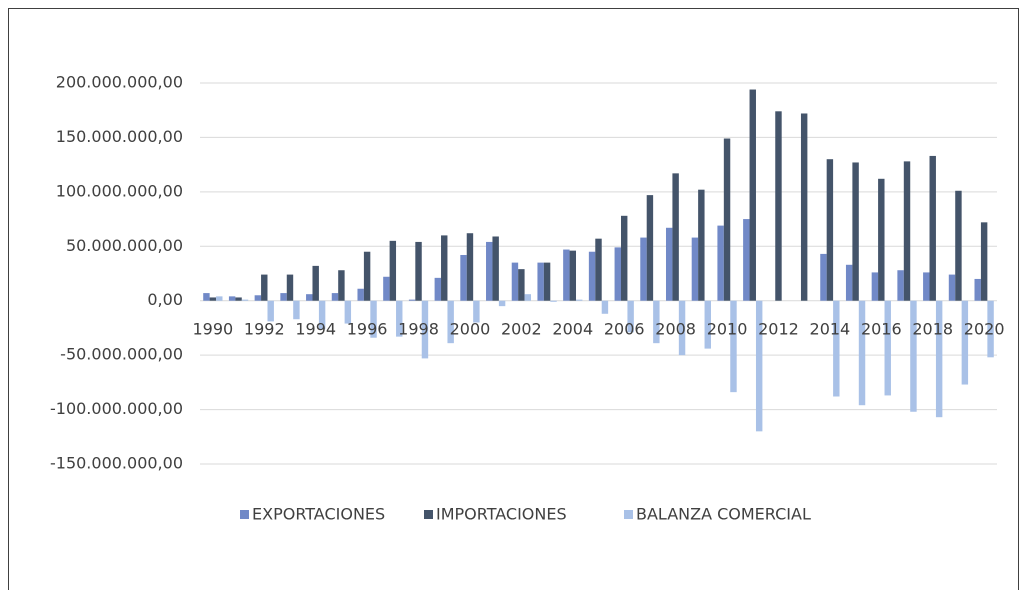 This screenshot has width=1021, height=590. I want to click on x-tick-label: 2008, so click(675, 329).